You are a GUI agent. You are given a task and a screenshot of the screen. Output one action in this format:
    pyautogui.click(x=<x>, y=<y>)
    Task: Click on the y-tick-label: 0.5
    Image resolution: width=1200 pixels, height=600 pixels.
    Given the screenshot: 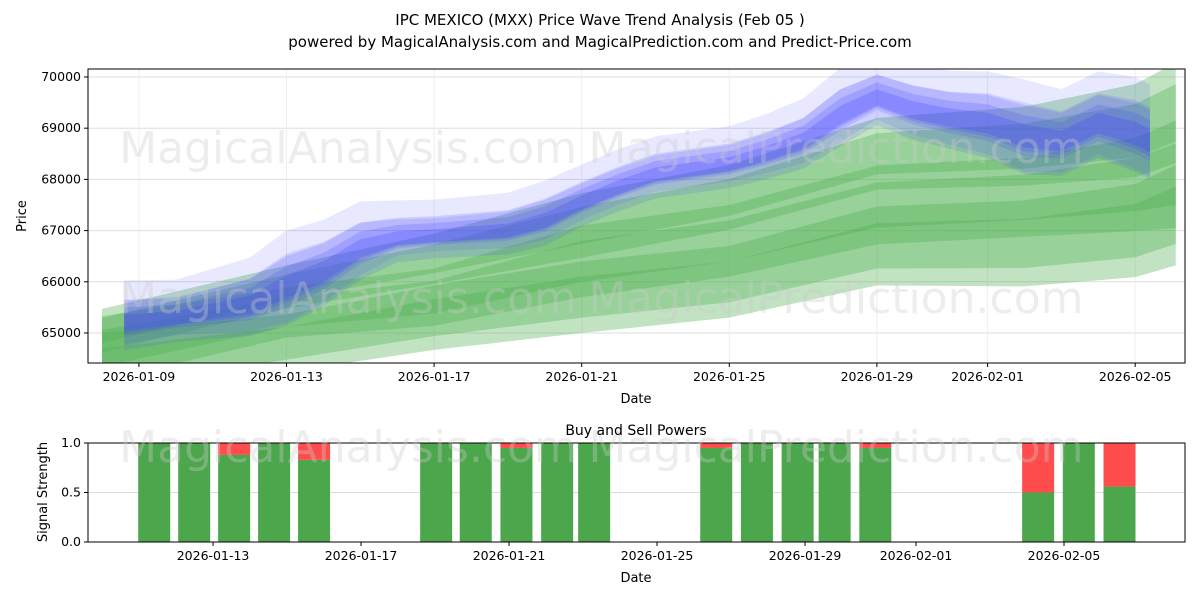 What is the action you would take?
    pyautogui.click(x=71, y=492)
    